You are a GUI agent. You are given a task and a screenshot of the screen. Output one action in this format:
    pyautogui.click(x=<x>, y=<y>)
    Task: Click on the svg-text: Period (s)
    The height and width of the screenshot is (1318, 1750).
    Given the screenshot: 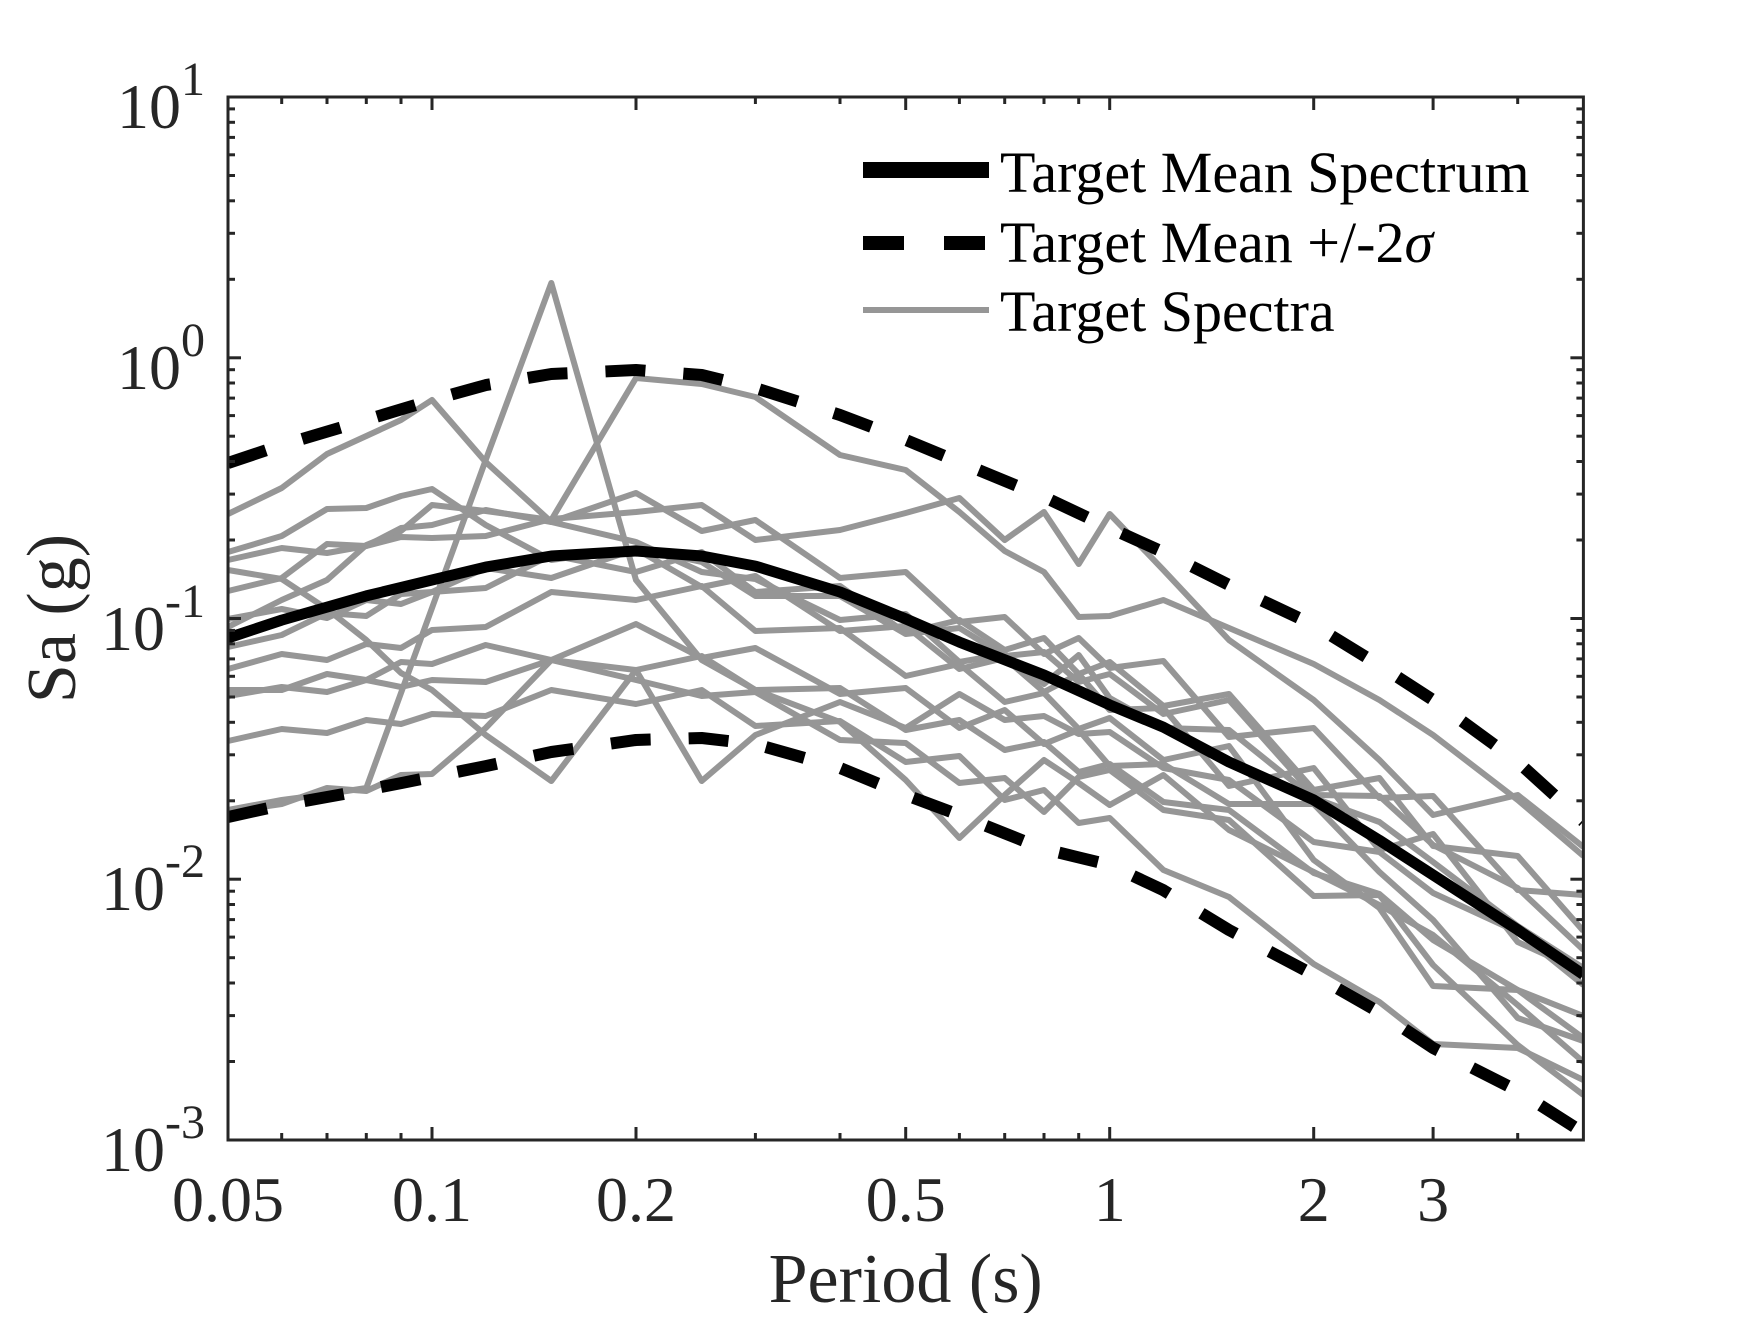 What is the action you would take?
    pyautogui.click(x=906, y=1277)
    